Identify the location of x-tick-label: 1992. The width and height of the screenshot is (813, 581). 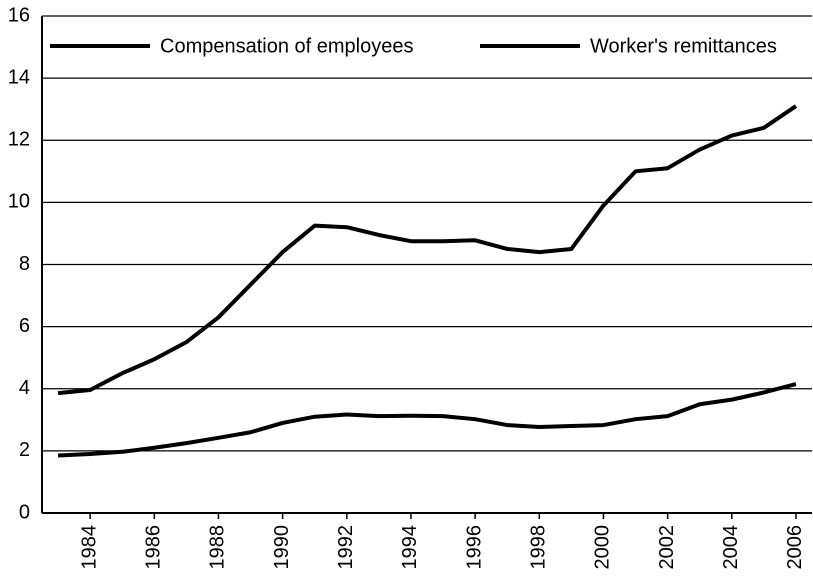
(346, 547).